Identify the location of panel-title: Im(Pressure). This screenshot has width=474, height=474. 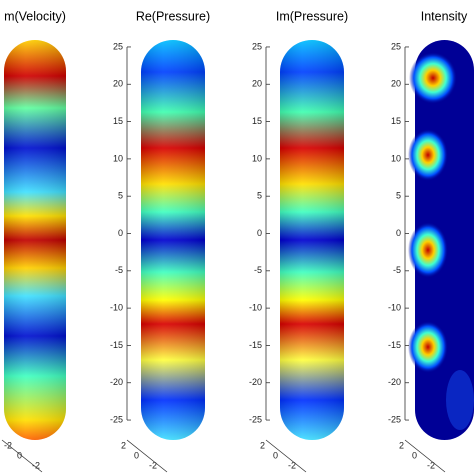
(312, 16).